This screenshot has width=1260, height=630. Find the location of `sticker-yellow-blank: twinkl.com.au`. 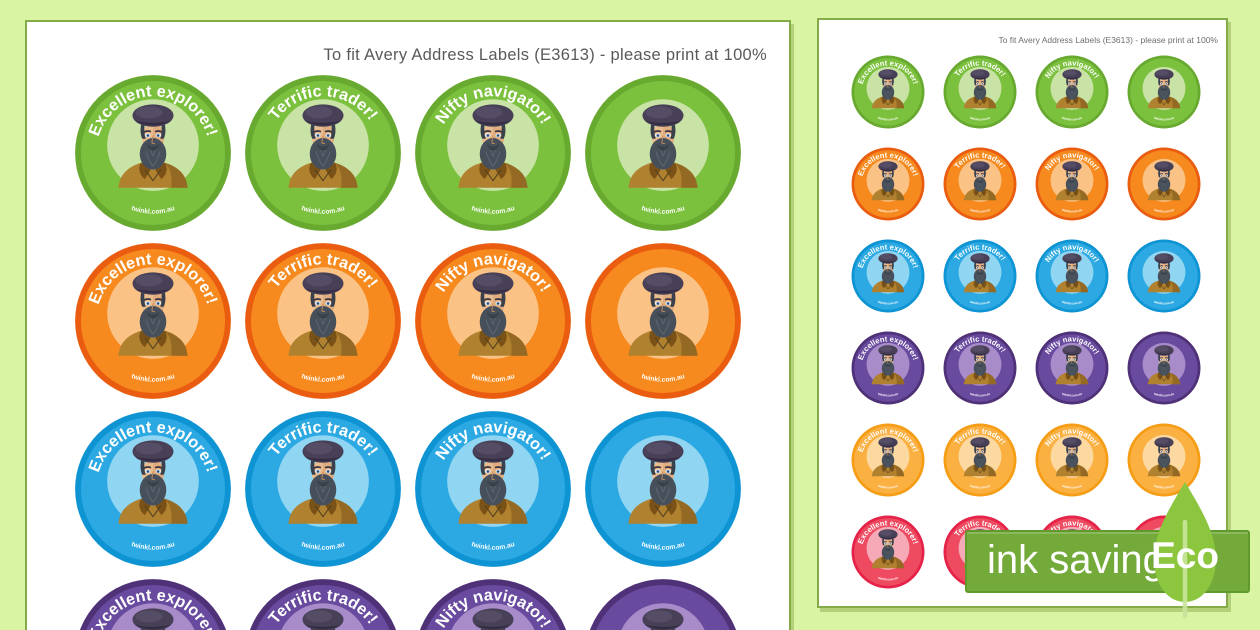

sticker-yellow-blank: twinkl.com.au is located at coordinates (1164, 460).